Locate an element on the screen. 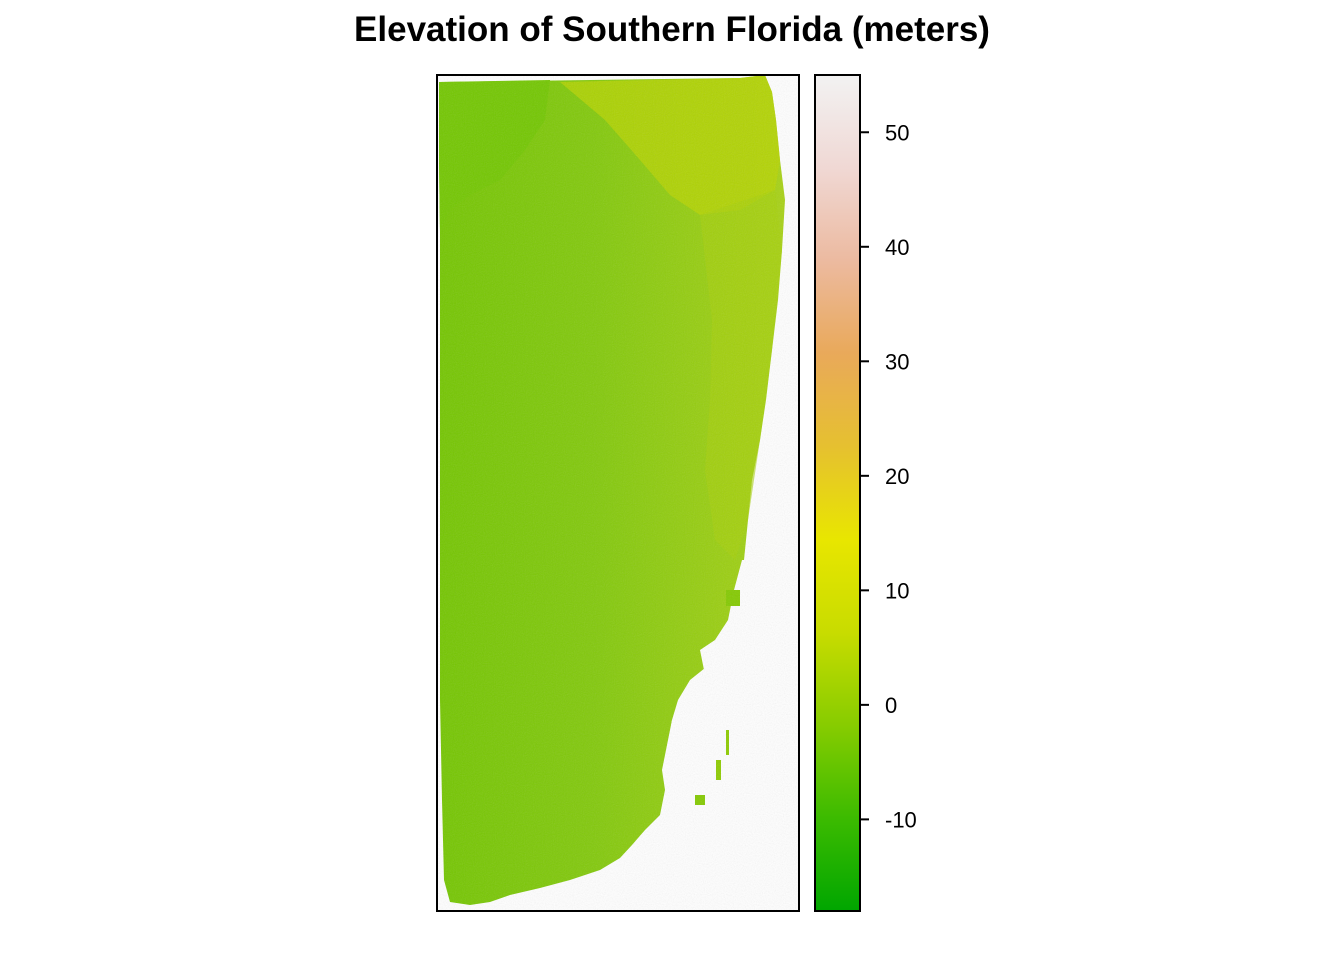  legend-tick-label: 40 is located at coordinates (897, 247).